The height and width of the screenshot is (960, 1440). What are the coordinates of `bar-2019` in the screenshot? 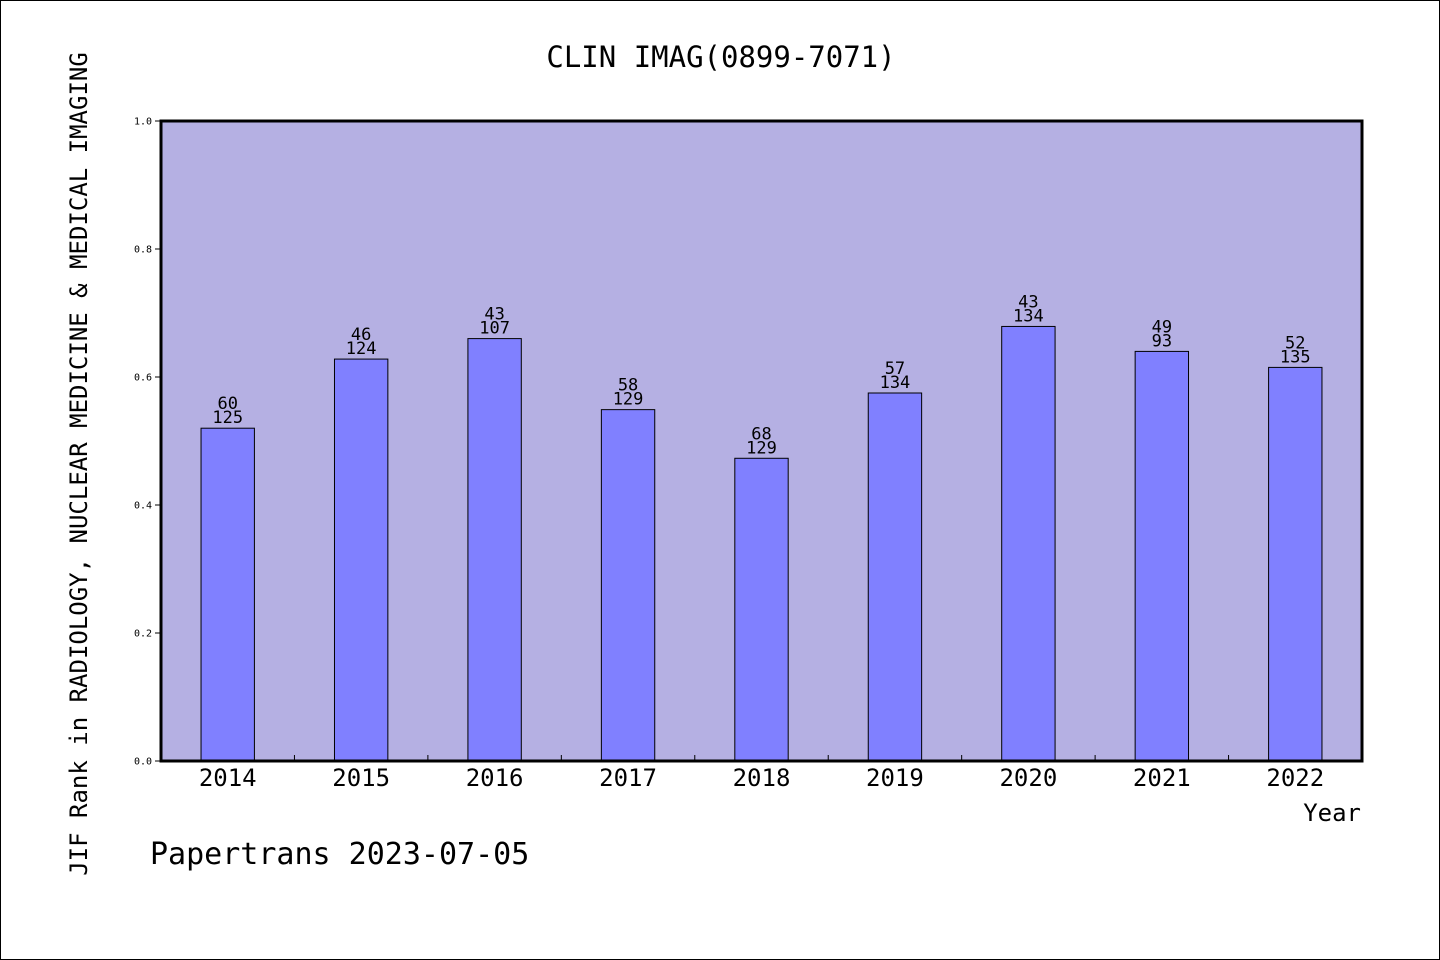 It's located at (895, 577).